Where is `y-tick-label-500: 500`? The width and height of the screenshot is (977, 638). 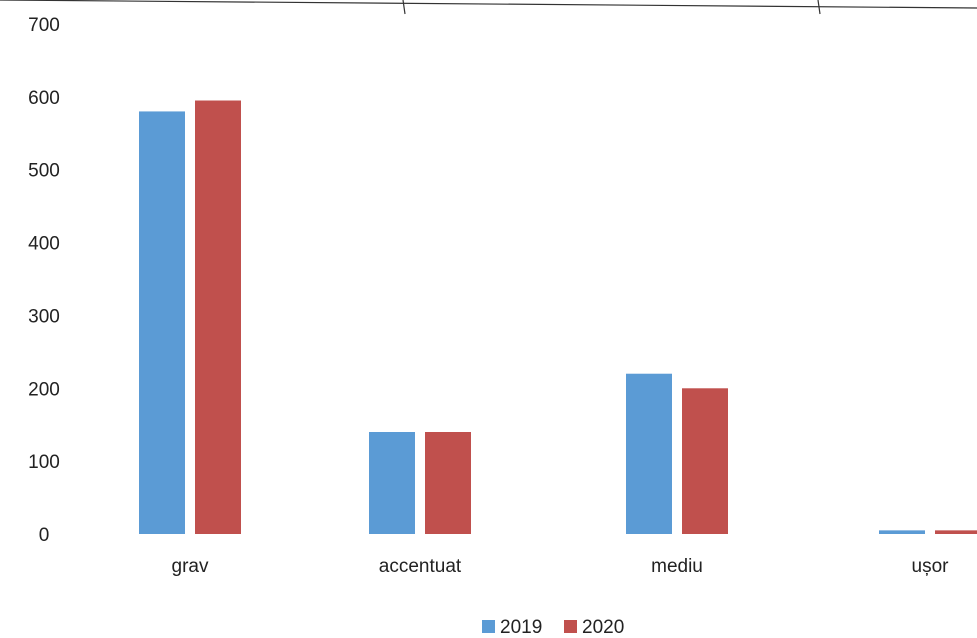
y-tick-label-500: 500 is located at coordinates (44, 171).